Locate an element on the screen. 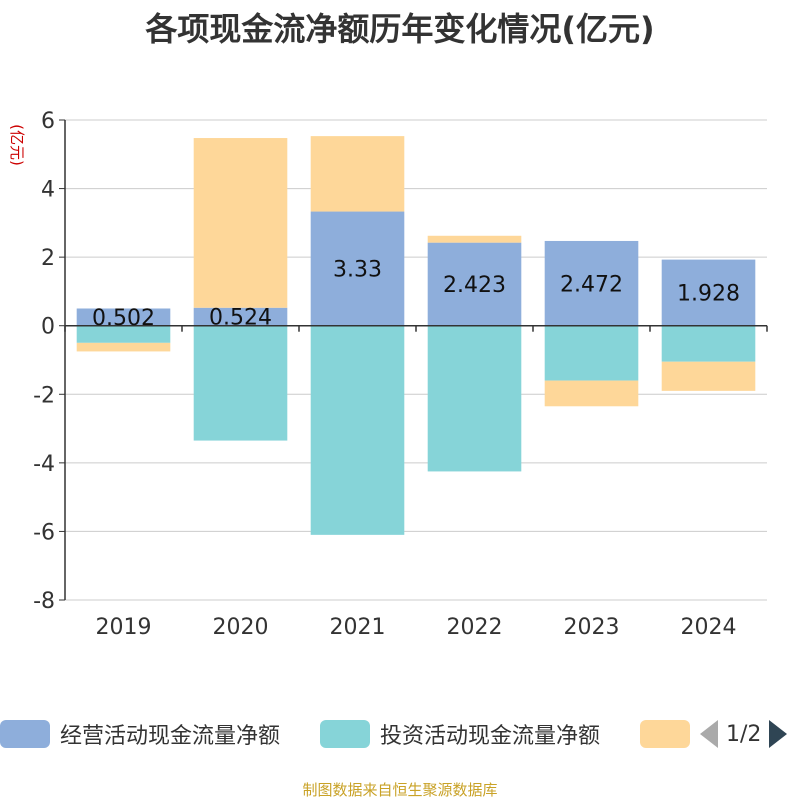 The height and width of the screenshot is (800, 800). y-tick-label: 4 is located at coordinates (48, 190).